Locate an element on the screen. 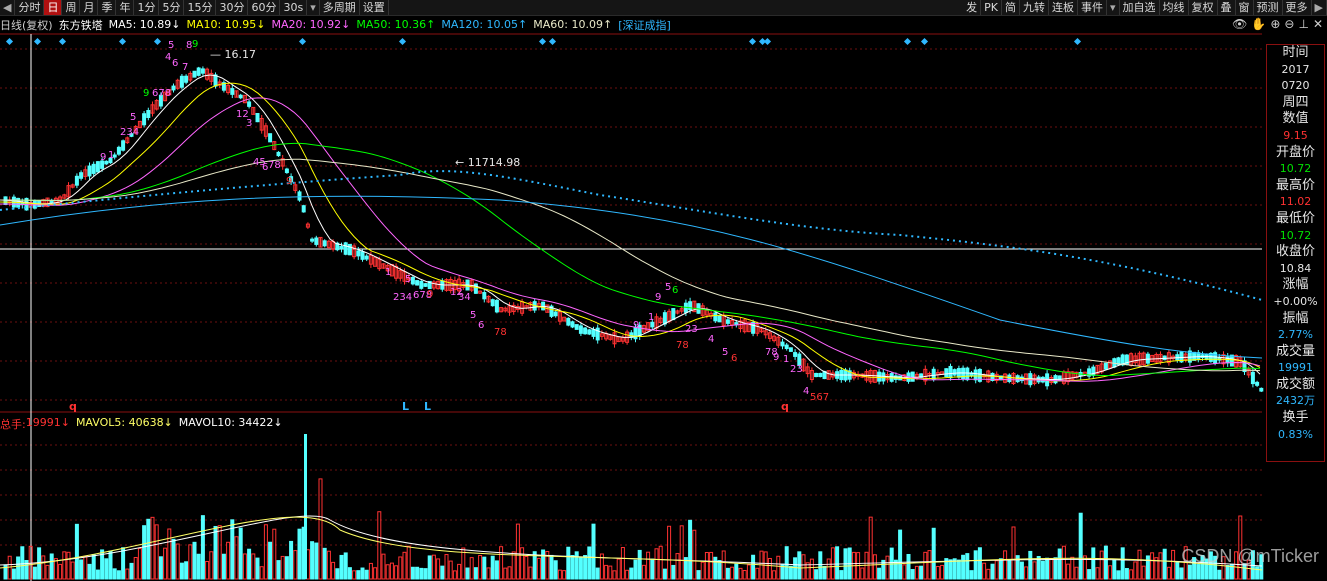 Image resolution: width=1327 pixels, height=581 pixels. hand-icon: ✋ is located at coordinates (1259, 24).